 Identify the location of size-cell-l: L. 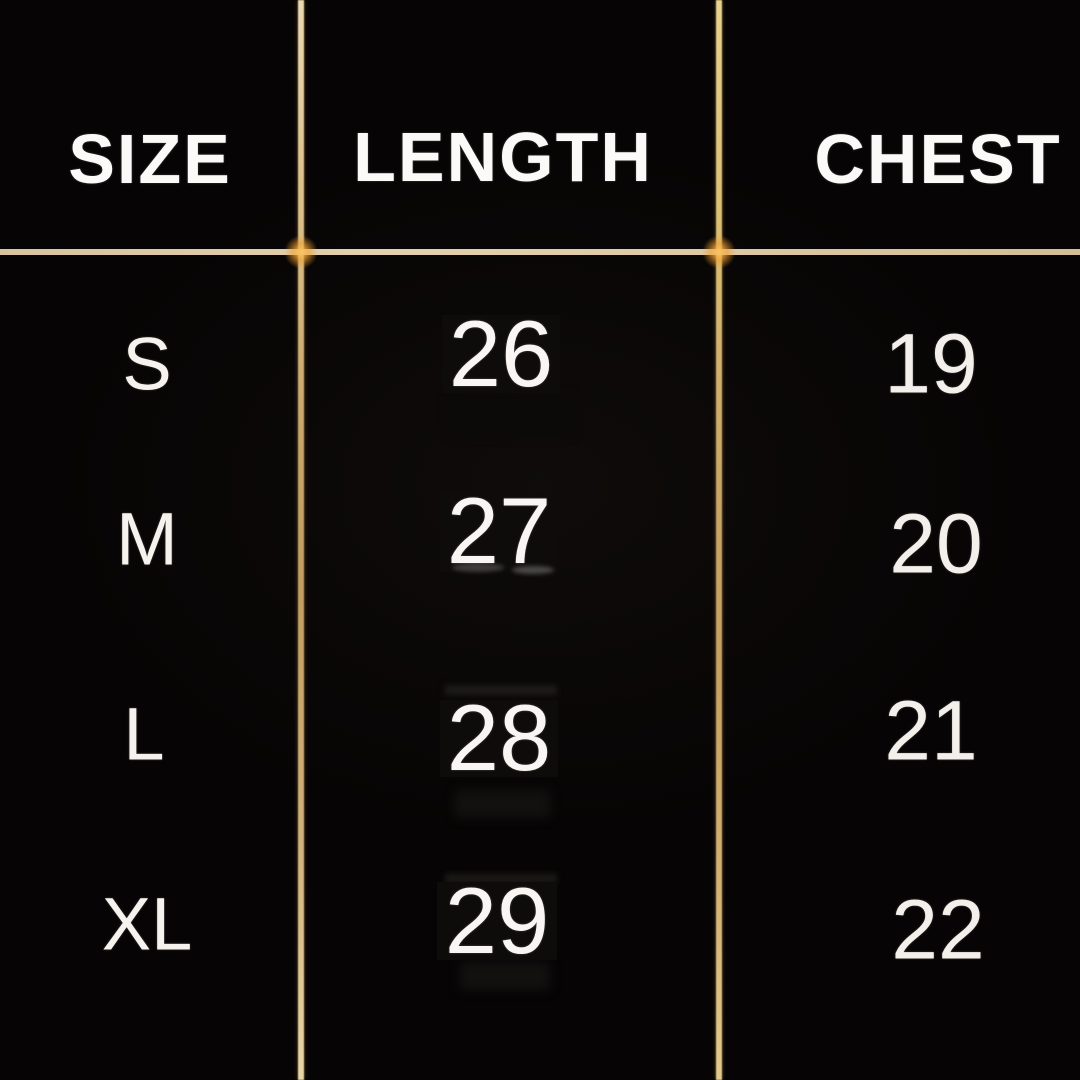
(144, 734).